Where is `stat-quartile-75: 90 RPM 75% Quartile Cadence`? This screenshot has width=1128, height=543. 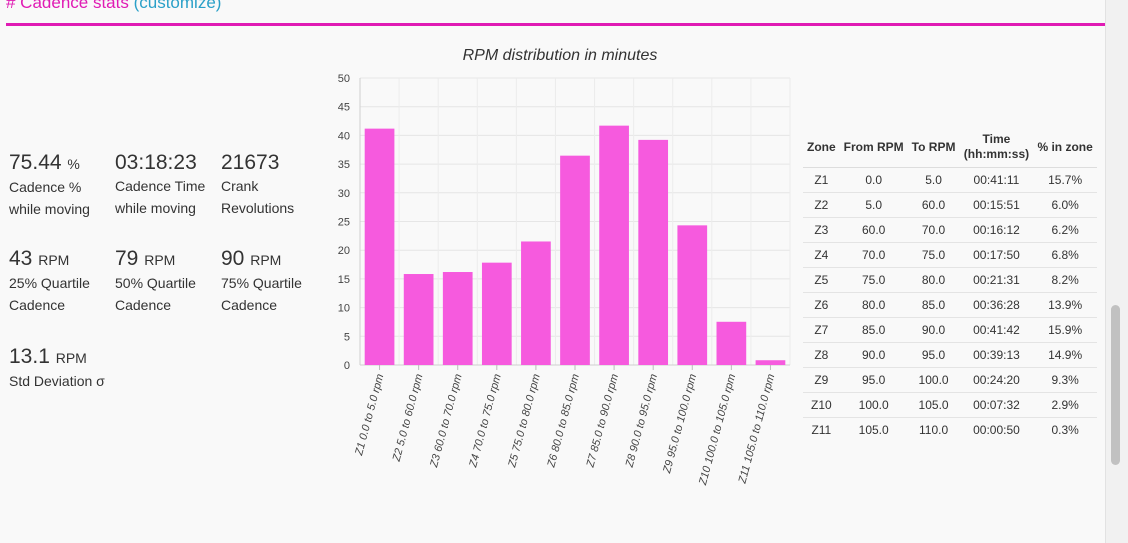
stat-quartile-75: 90 RPM 75% Quartile Cadence is located at coordinates (275, 281).